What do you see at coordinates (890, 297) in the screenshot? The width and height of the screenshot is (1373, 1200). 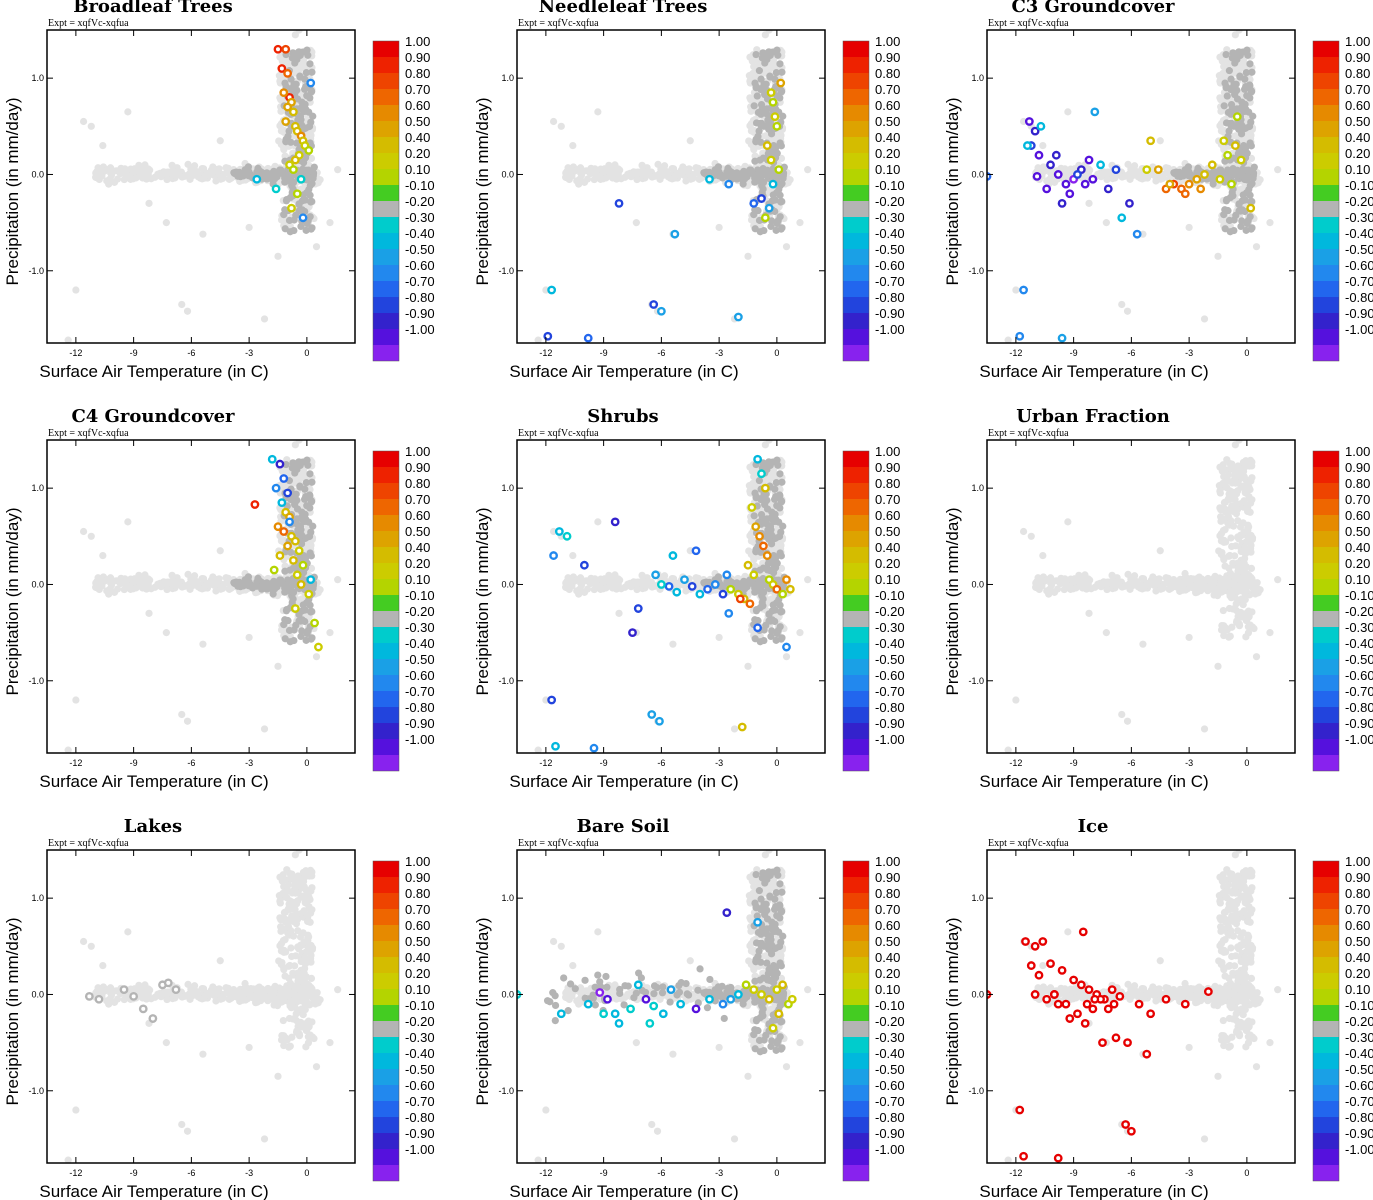 I see `colorbar-tick-label: -0.80` at bounding box center [890, 297].